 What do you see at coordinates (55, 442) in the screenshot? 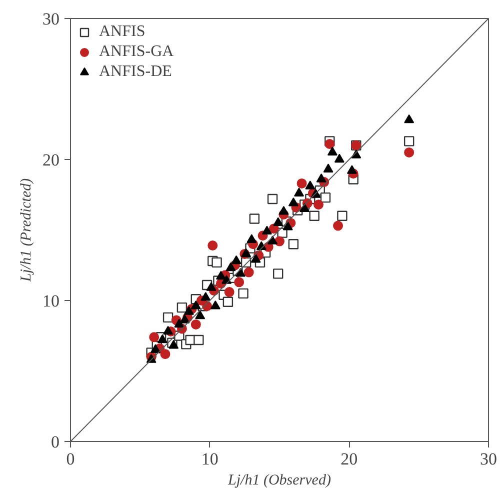
I see `y-tick-label: 0` at bounding box center [55, 442].